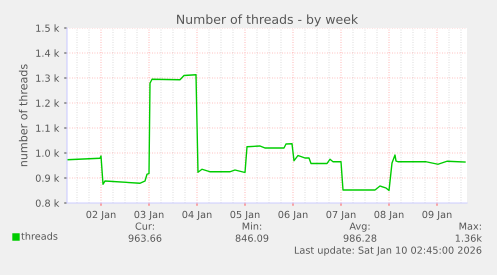  I want to click on x-tick-label: 04 Jan, so click(197, 215).